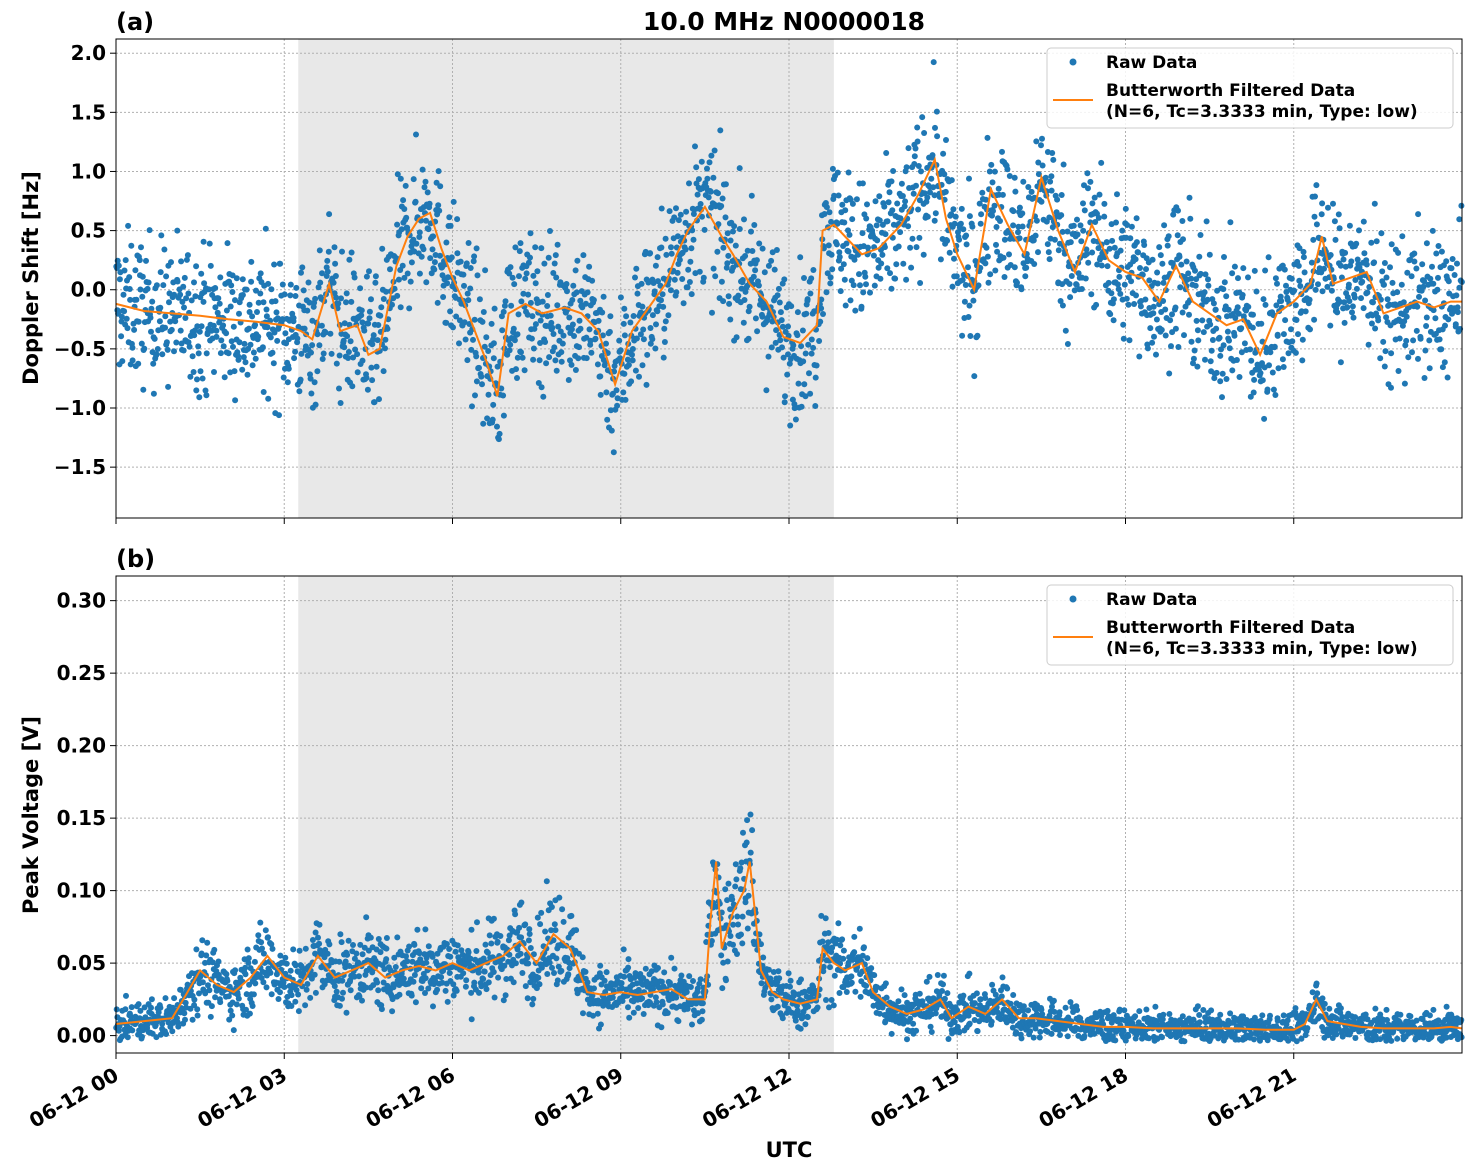 The width and height of the screenshot is (1471, 1172). What do you see at coordinates (85, 260) in the screenshot?
I see `y-axis-ticks: 2.01.51.00.50.0−0.5−1.0−1.5` at bounding box center [85, 260].